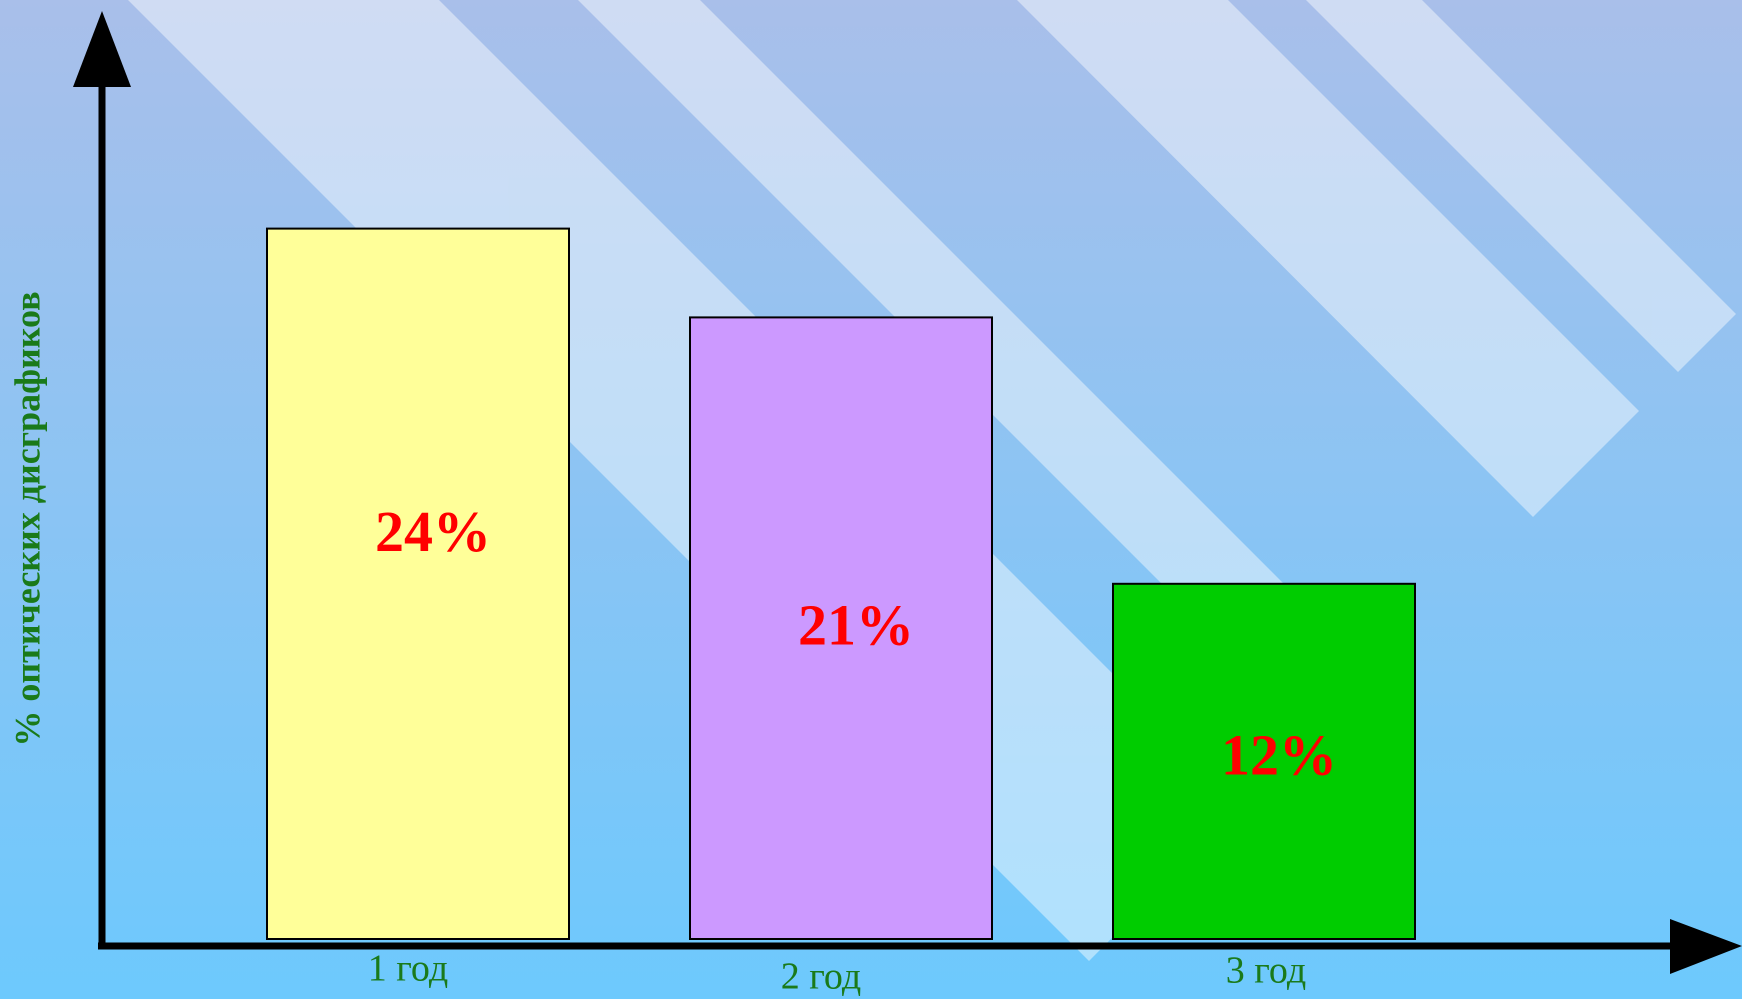 Image resolution: width=1742 pixels, height=999 pixels. What do you see at coordinates (821, 977) in the screenshot?
I see `x-tick-label: 2 год` at bounding box center [821, 977].